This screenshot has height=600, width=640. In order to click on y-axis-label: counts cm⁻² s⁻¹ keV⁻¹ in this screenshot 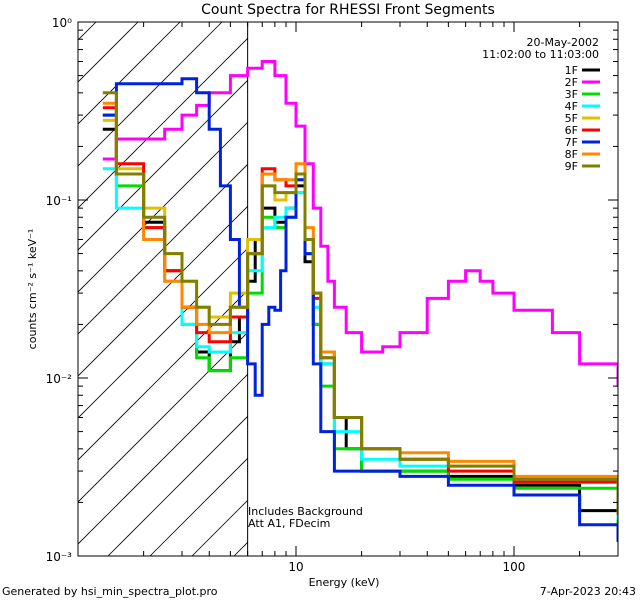, I will do `click(32, 289)`.